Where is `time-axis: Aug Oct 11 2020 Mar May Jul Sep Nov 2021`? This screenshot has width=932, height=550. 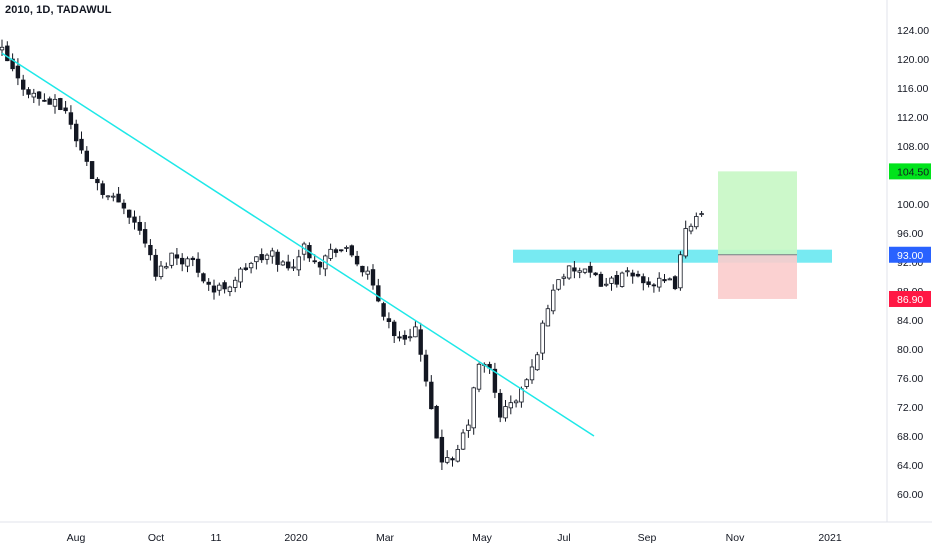
time-axis: Aug Oct 11 2020 Mar May Jul Sep Nov 2021 is located at coordinates (454, 538).